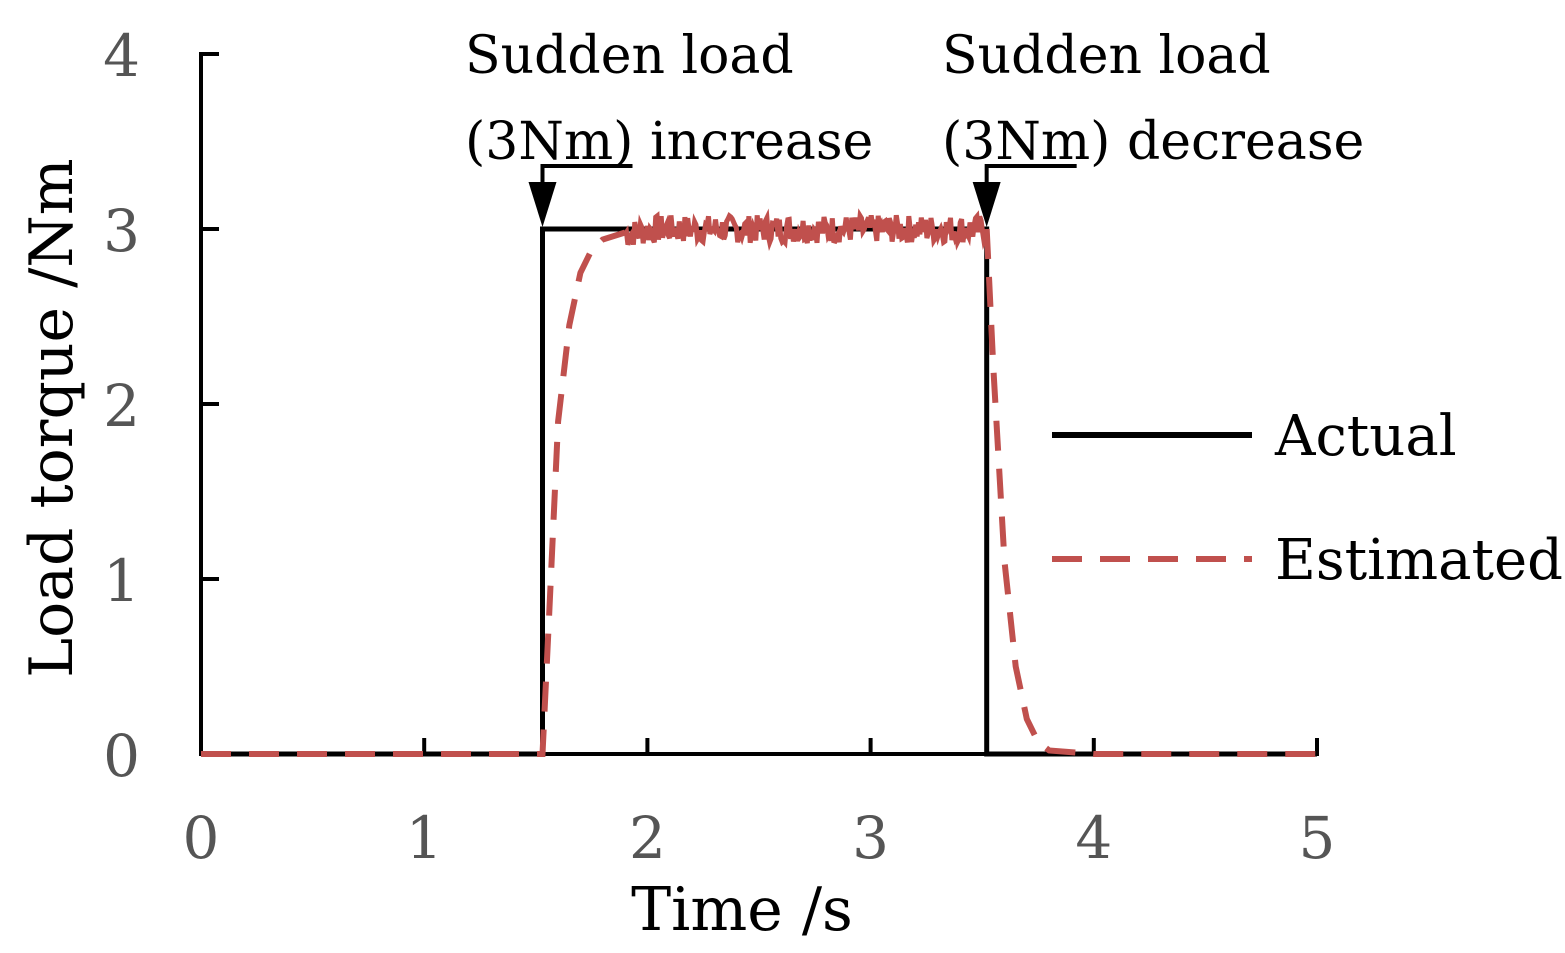 This screenshot has width=1565, height=953. Describe the element at coordinates (52, 417) in the screenshot. I see `y-axis-title: Load torque /Nm` at that location.